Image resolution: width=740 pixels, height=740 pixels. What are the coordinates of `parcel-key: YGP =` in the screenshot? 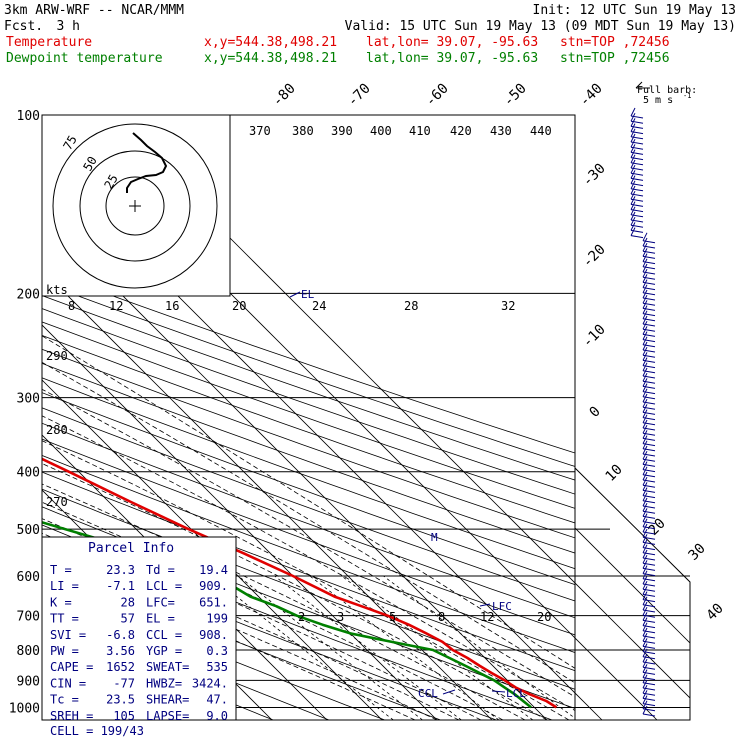 It's located at (164, 651).